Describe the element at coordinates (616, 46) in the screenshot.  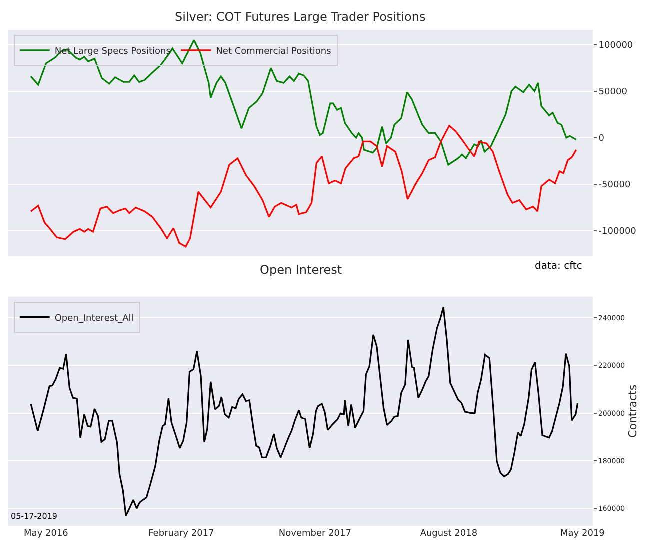
I see `y-tick-label: 100000` at that location.